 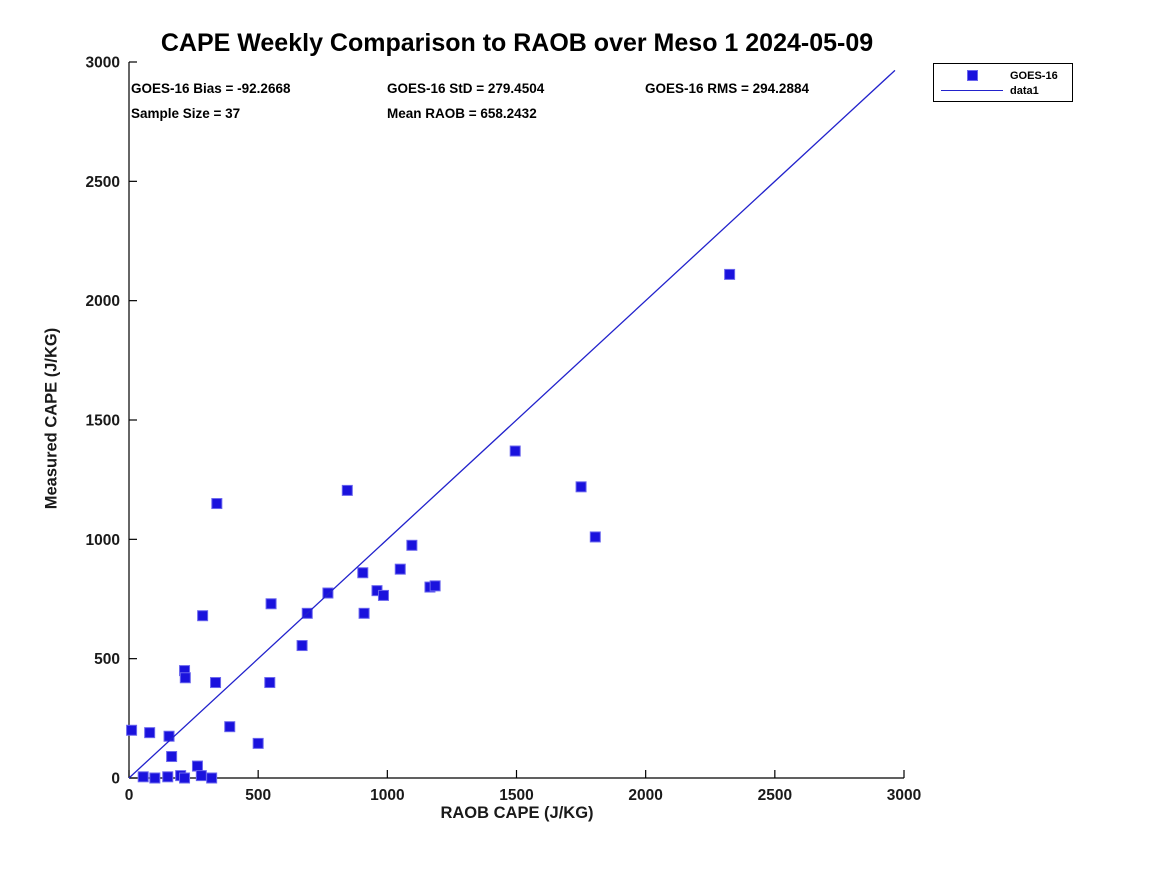 I want to click on x-tick-label: 500, so click(x=258, y=795).